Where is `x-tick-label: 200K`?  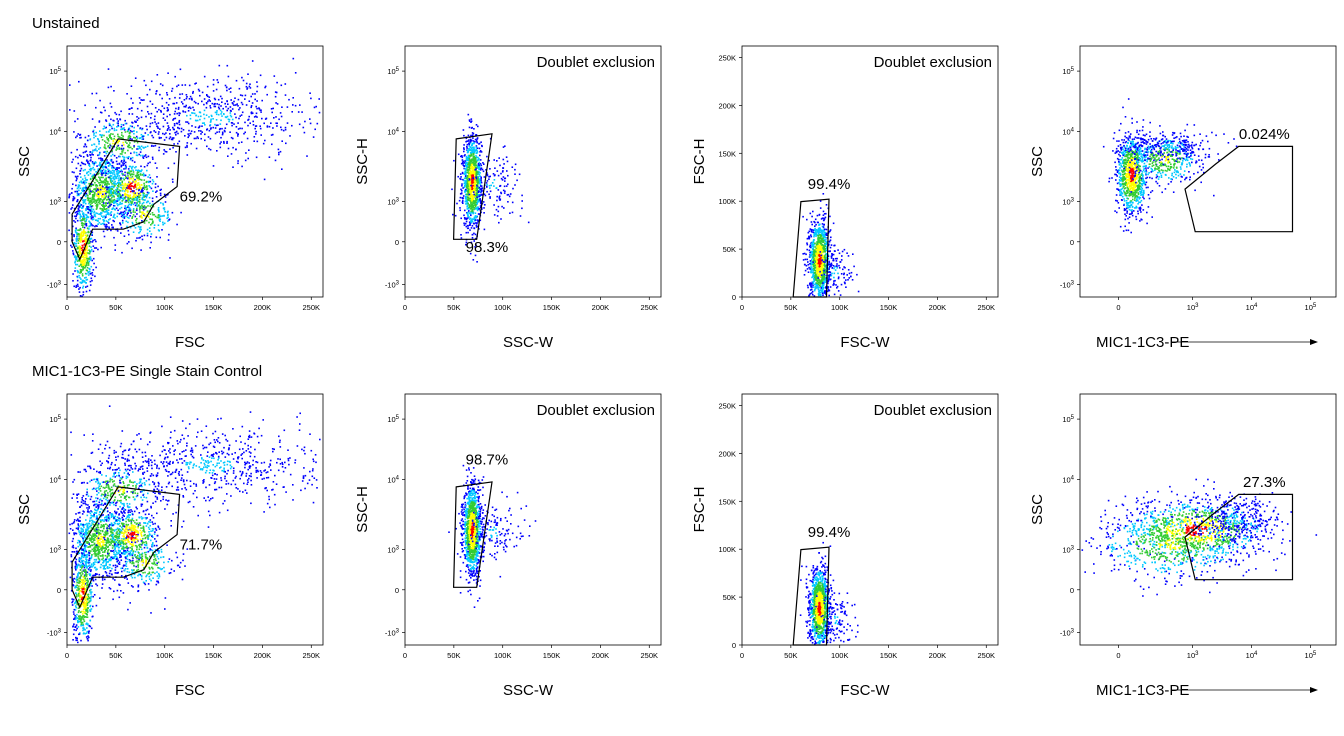 x-tick-label: 200K is located at coordinates (601, 307).